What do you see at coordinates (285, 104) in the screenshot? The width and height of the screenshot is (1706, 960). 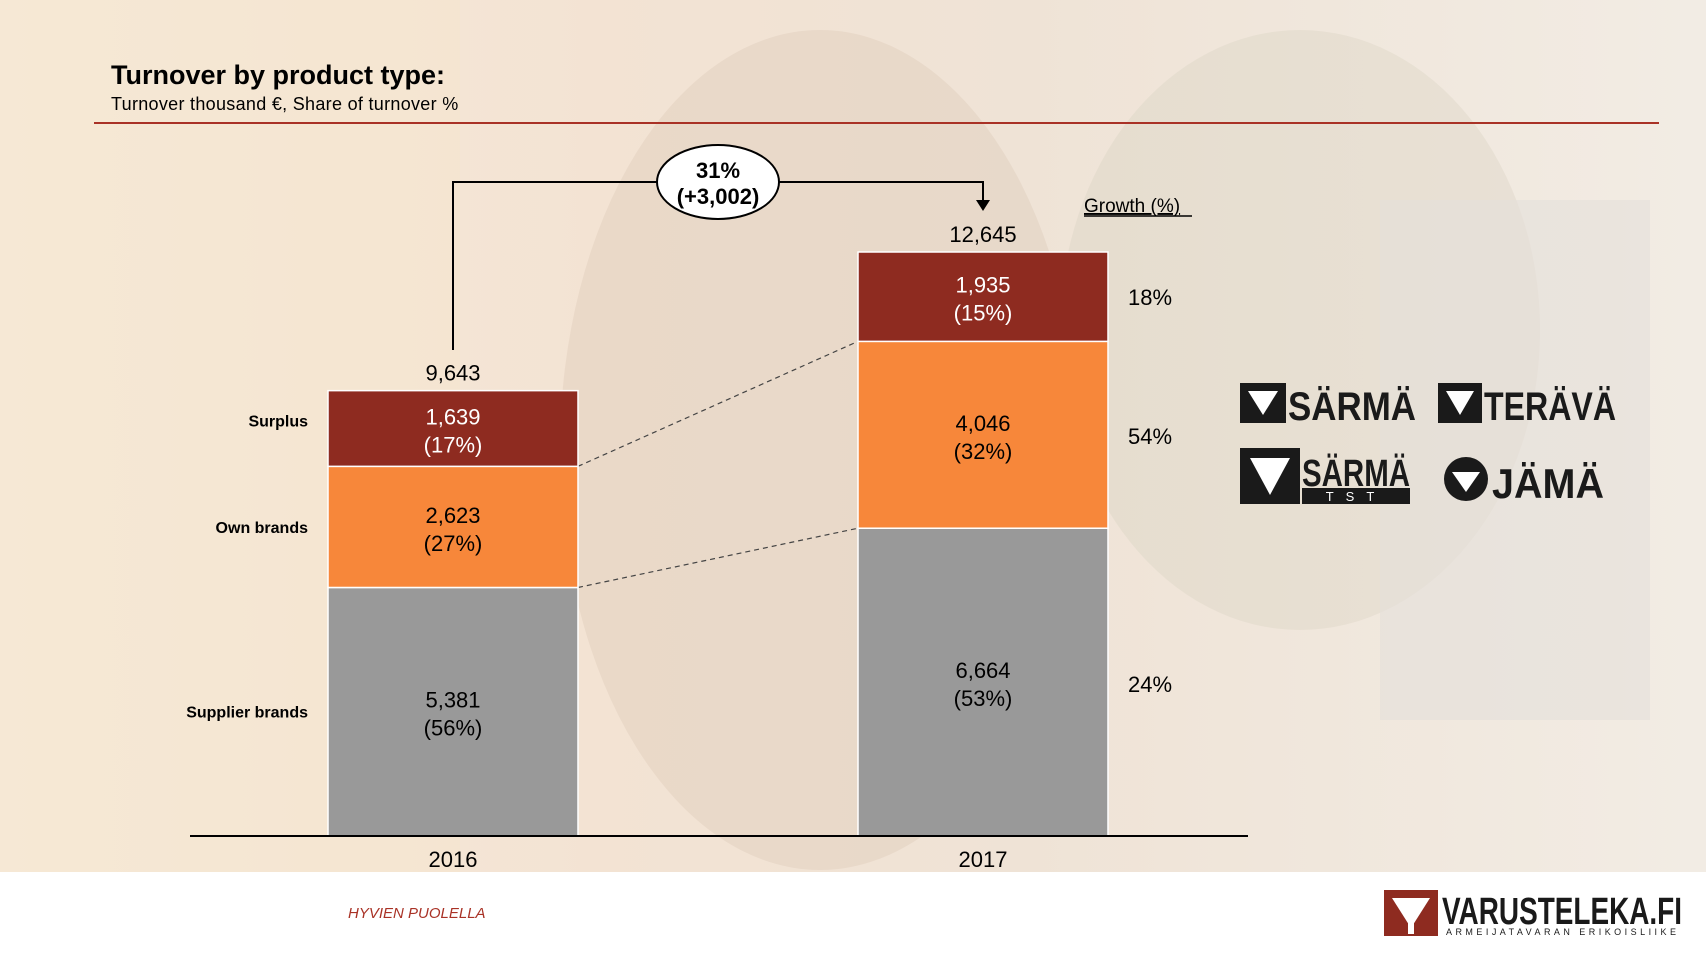 I see `chart-subtitle: Turnover thousand €, Share of turnover %` at bounding box center [285, 104].